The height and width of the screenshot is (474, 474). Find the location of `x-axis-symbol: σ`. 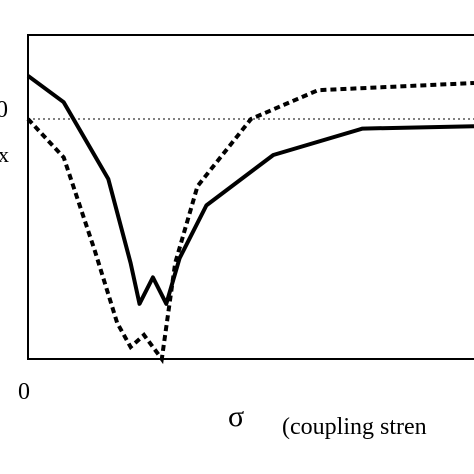

x-axis-symbol: σ is located at coordinates (236, 416).